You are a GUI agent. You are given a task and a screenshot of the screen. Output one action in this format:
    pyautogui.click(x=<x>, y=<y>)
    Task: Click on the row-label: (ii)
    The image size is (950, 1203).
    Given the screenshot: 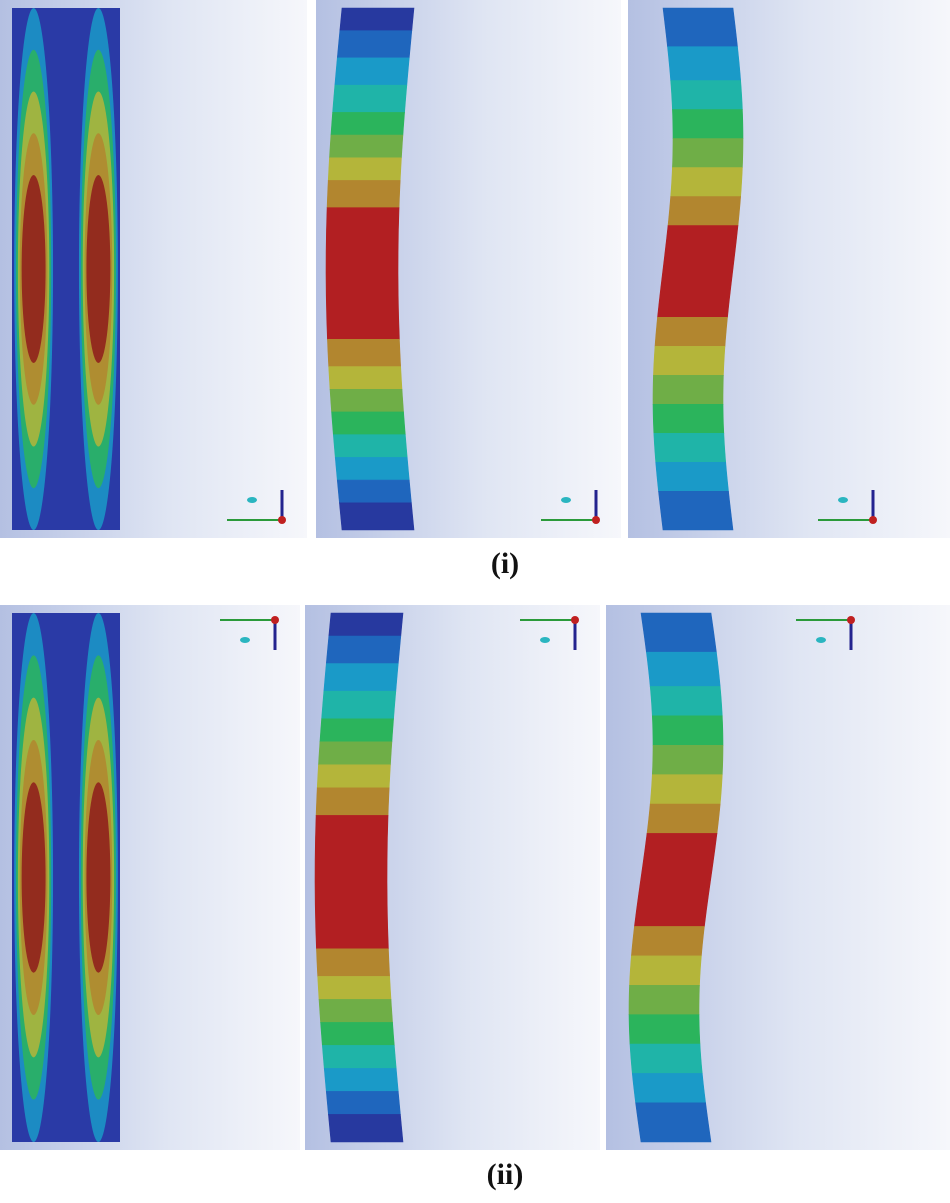 What is the action you would take?
    pyautogui.click(x=505, y=1174)
    